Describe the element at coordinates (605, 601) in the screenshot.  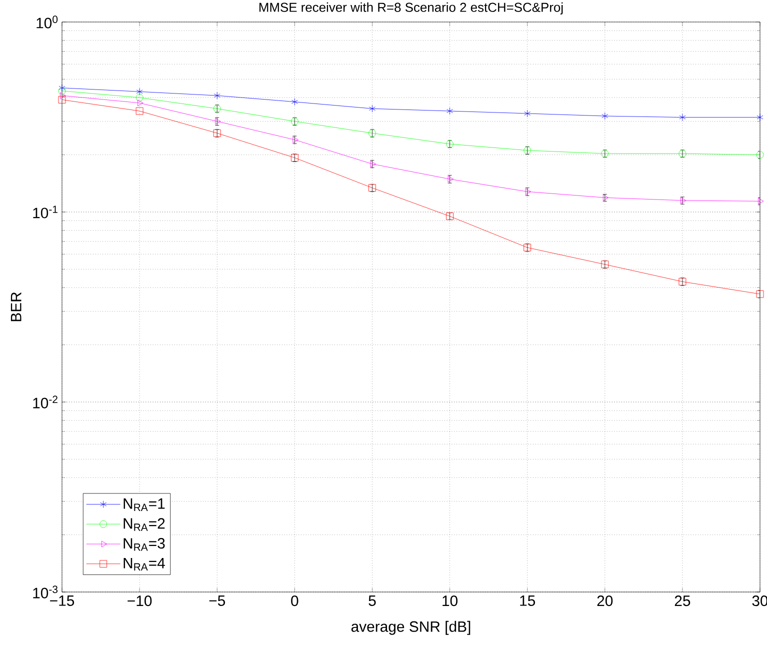
I see `x-tick-label: 20` at that location.